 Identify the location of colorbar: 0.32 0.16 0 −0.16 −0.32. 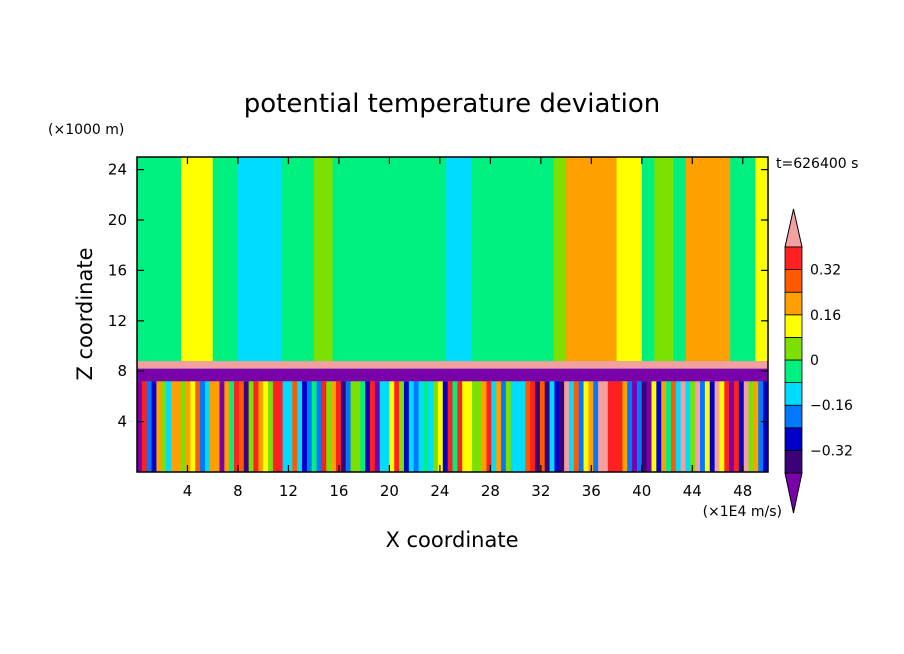
(818, 361).